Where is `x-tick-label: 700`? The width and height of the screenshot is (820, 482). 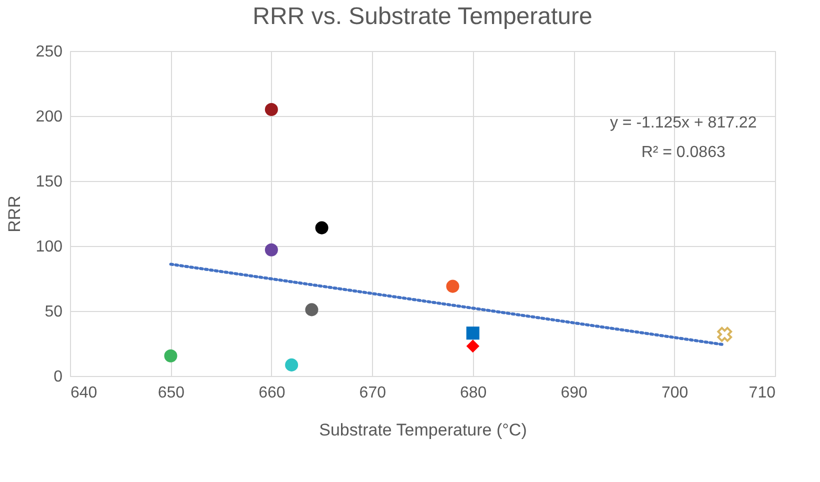 x-tick-label: 700 is located at coordinates (674, 393).